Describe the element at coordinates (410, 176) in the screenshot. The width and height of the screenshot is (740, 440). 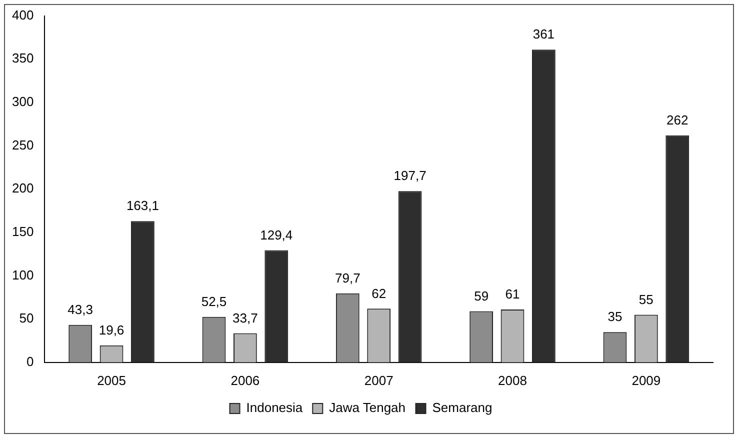
I see `data-label: 197,7` at that location.